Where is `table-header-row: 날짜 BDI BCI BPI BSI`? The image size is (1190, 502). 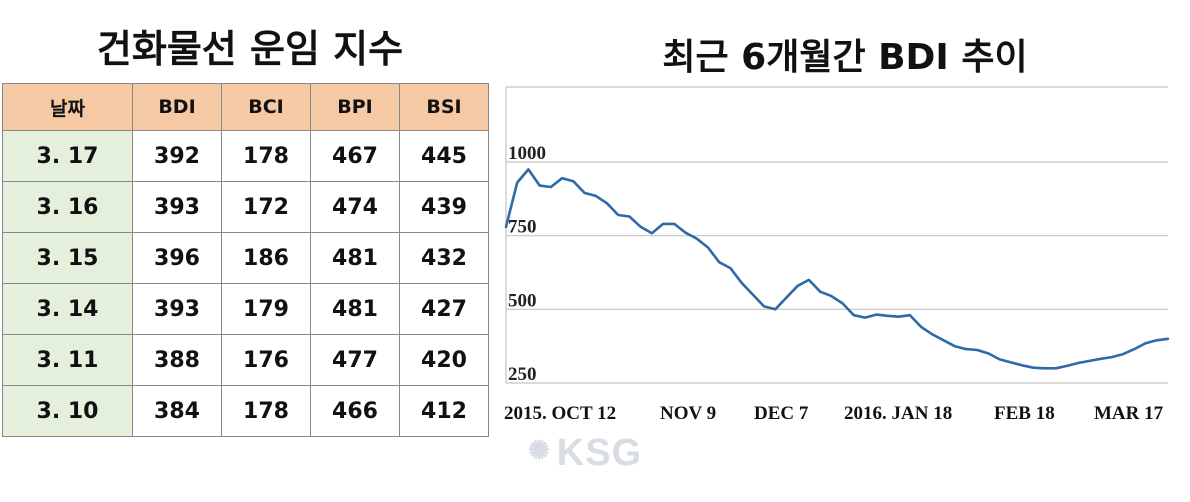
table-header-row: 날짜 BDI BCI BPI BSI is located at coordinates (245, 107).